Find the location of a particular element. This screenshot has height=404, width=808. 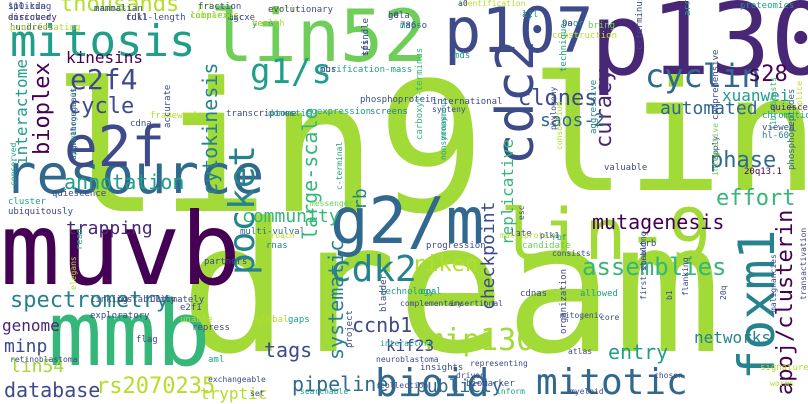

word: thousands is located at coordinates (120, 8).